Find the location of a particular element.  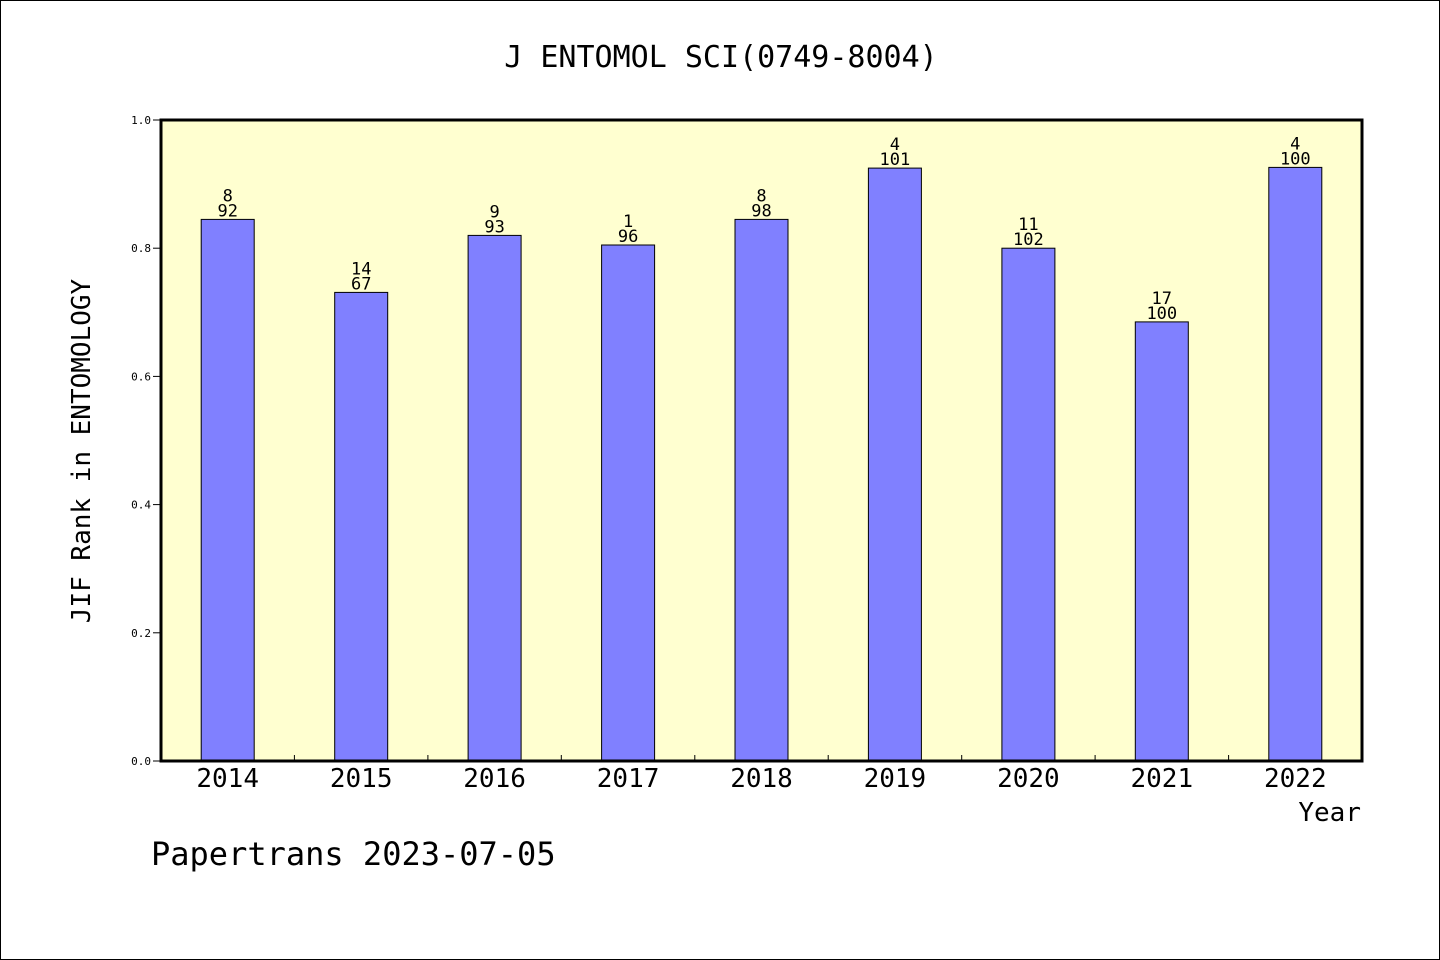

x-axis-ticks: 2014 2015 2016 2017 2018 2019 2020 2021 2022 is located at coordinates (761, 774).